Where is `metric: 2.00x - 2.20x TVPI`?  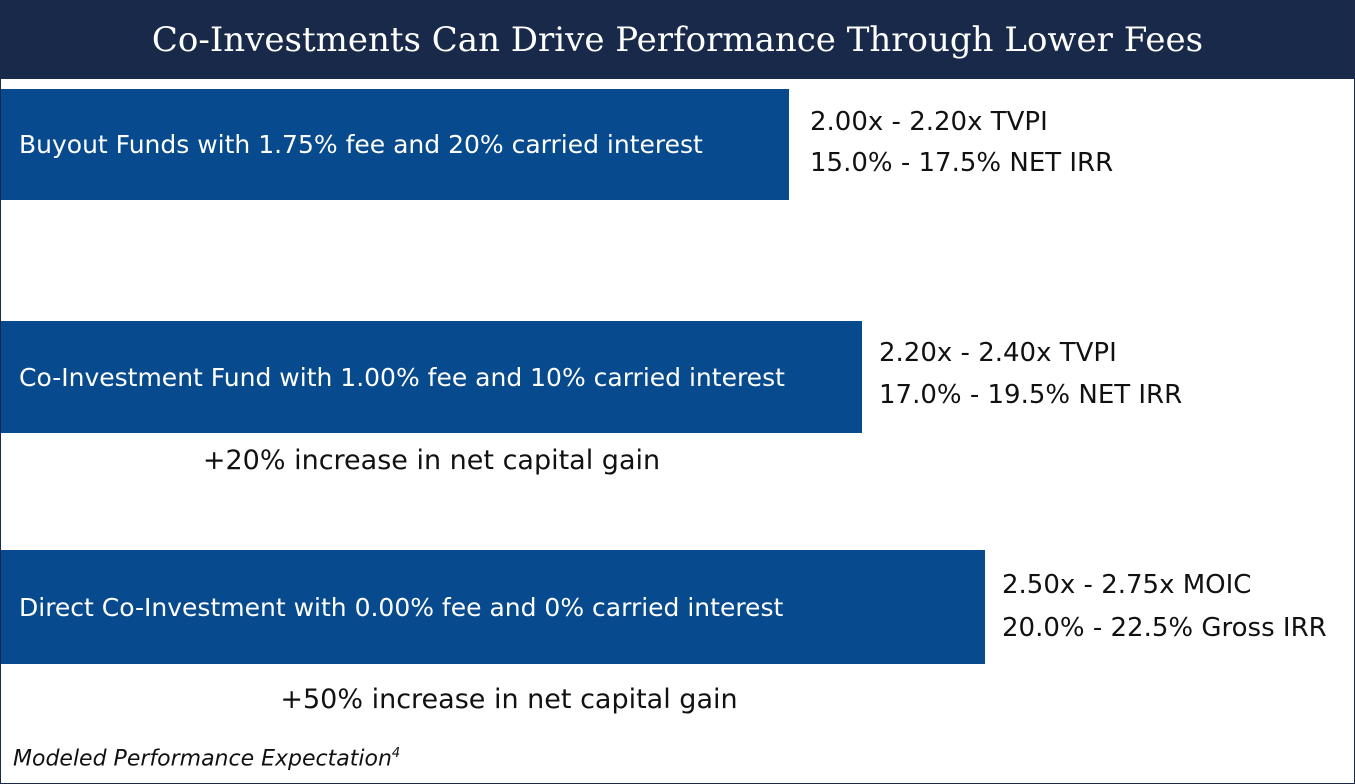
metric: 2.00x - 2.20x TVPI is located at coordinates (929, 122).